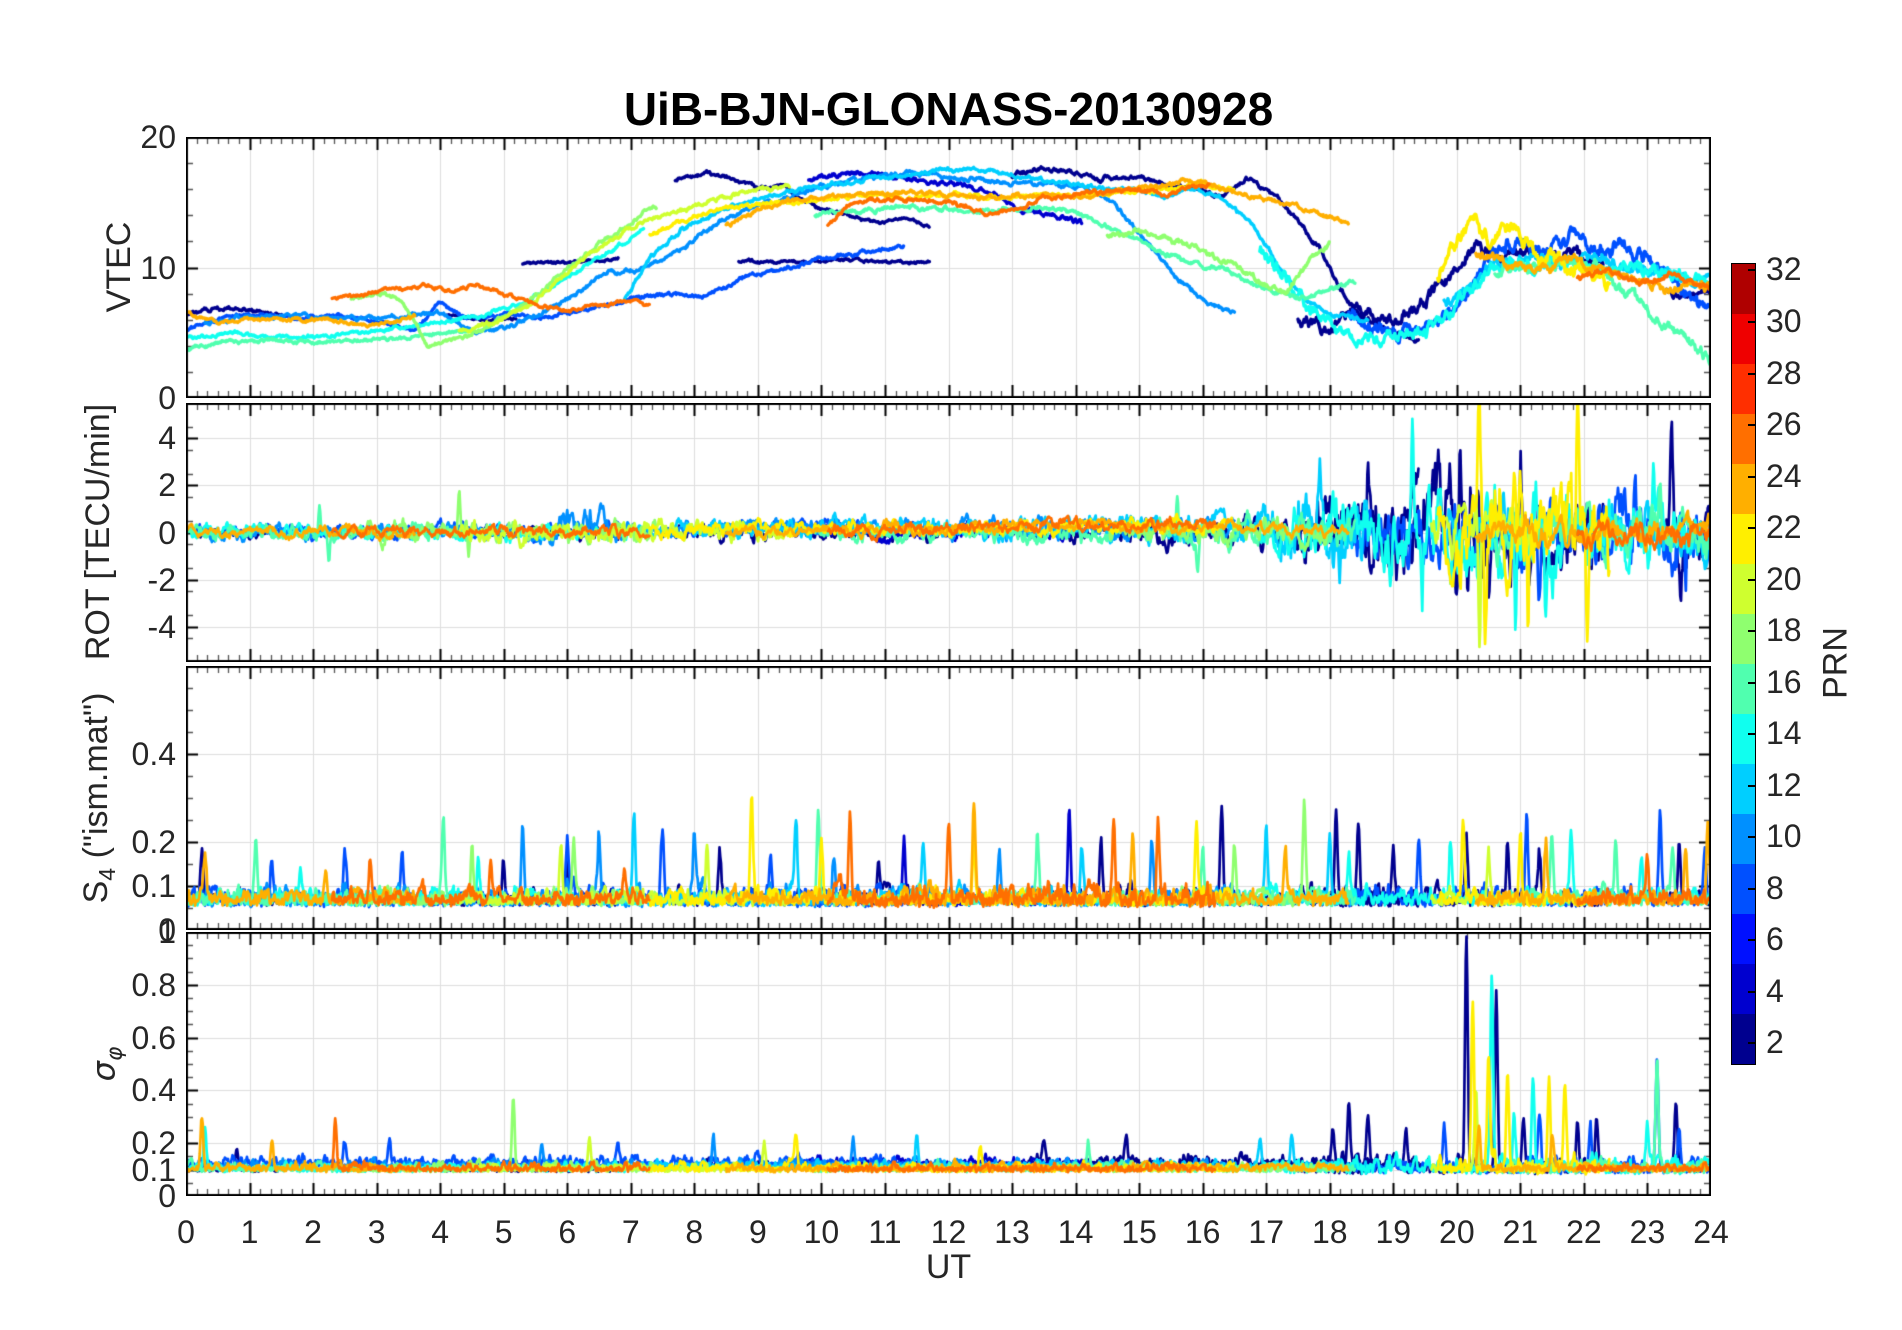  Describe the element at coordinates (167, 398) in the screenshot. I see `y-tick-label-vtec: 0` at that location.